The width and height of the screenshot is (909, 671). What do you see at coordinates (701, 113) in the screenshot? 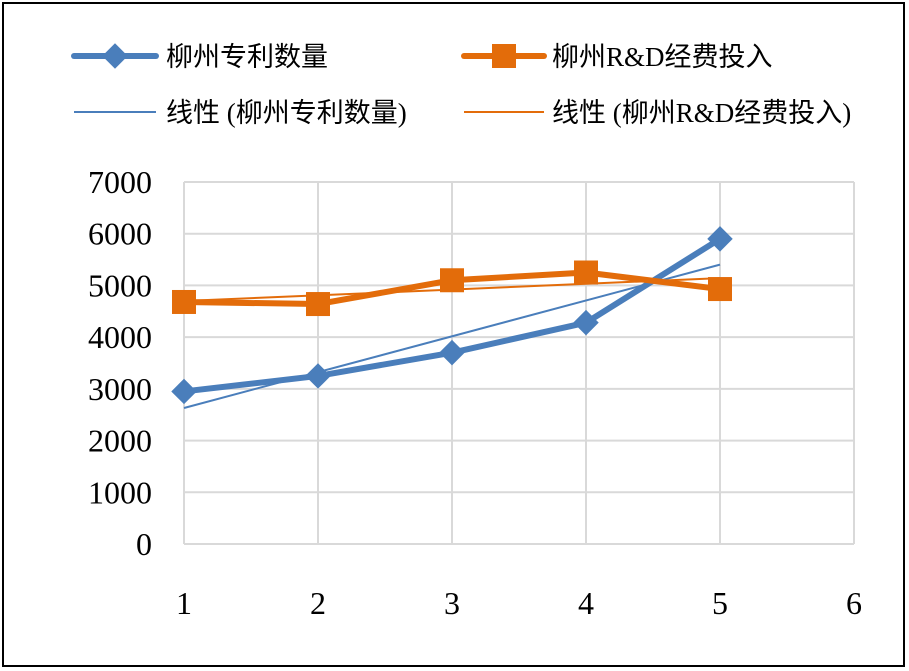
I see `legend-label-trend-2: 线性 (柳州R&D经费投入)` at bounding box center [701, 113].